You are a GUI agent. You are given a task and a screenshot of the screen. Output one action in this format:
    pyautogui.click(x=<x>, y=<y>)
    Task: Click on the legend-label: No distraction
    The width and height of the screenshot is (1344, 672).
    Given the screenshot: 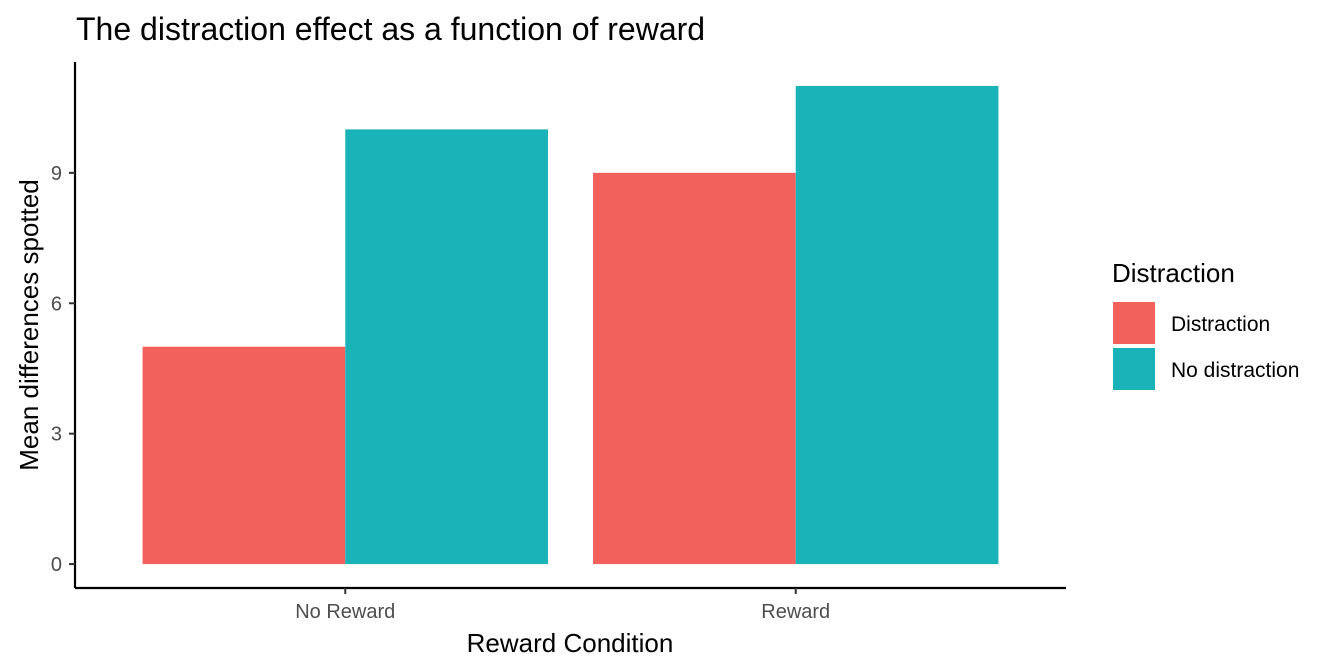 What is the action you would take?
    pyautogui.click(x=1235, y=370)
    